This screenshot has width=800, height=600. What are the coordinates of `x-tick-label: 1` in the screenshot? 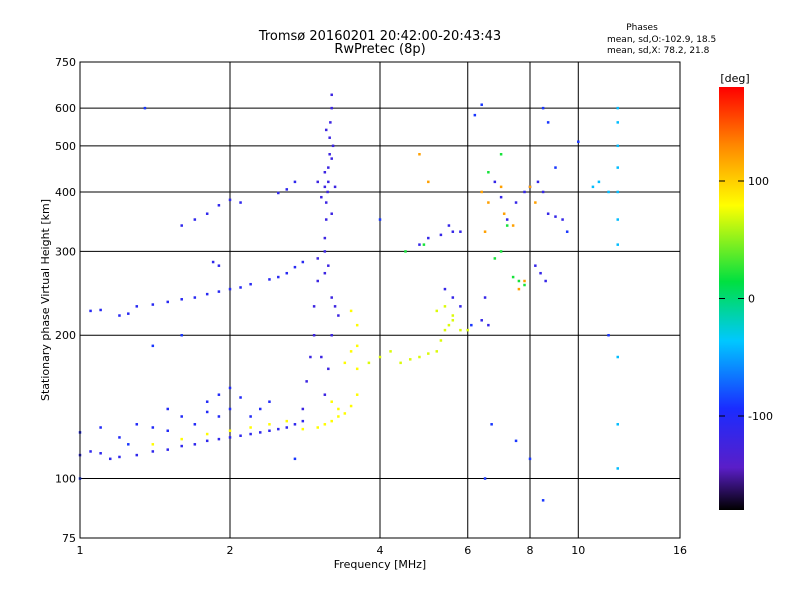 It's located at (80, 550).